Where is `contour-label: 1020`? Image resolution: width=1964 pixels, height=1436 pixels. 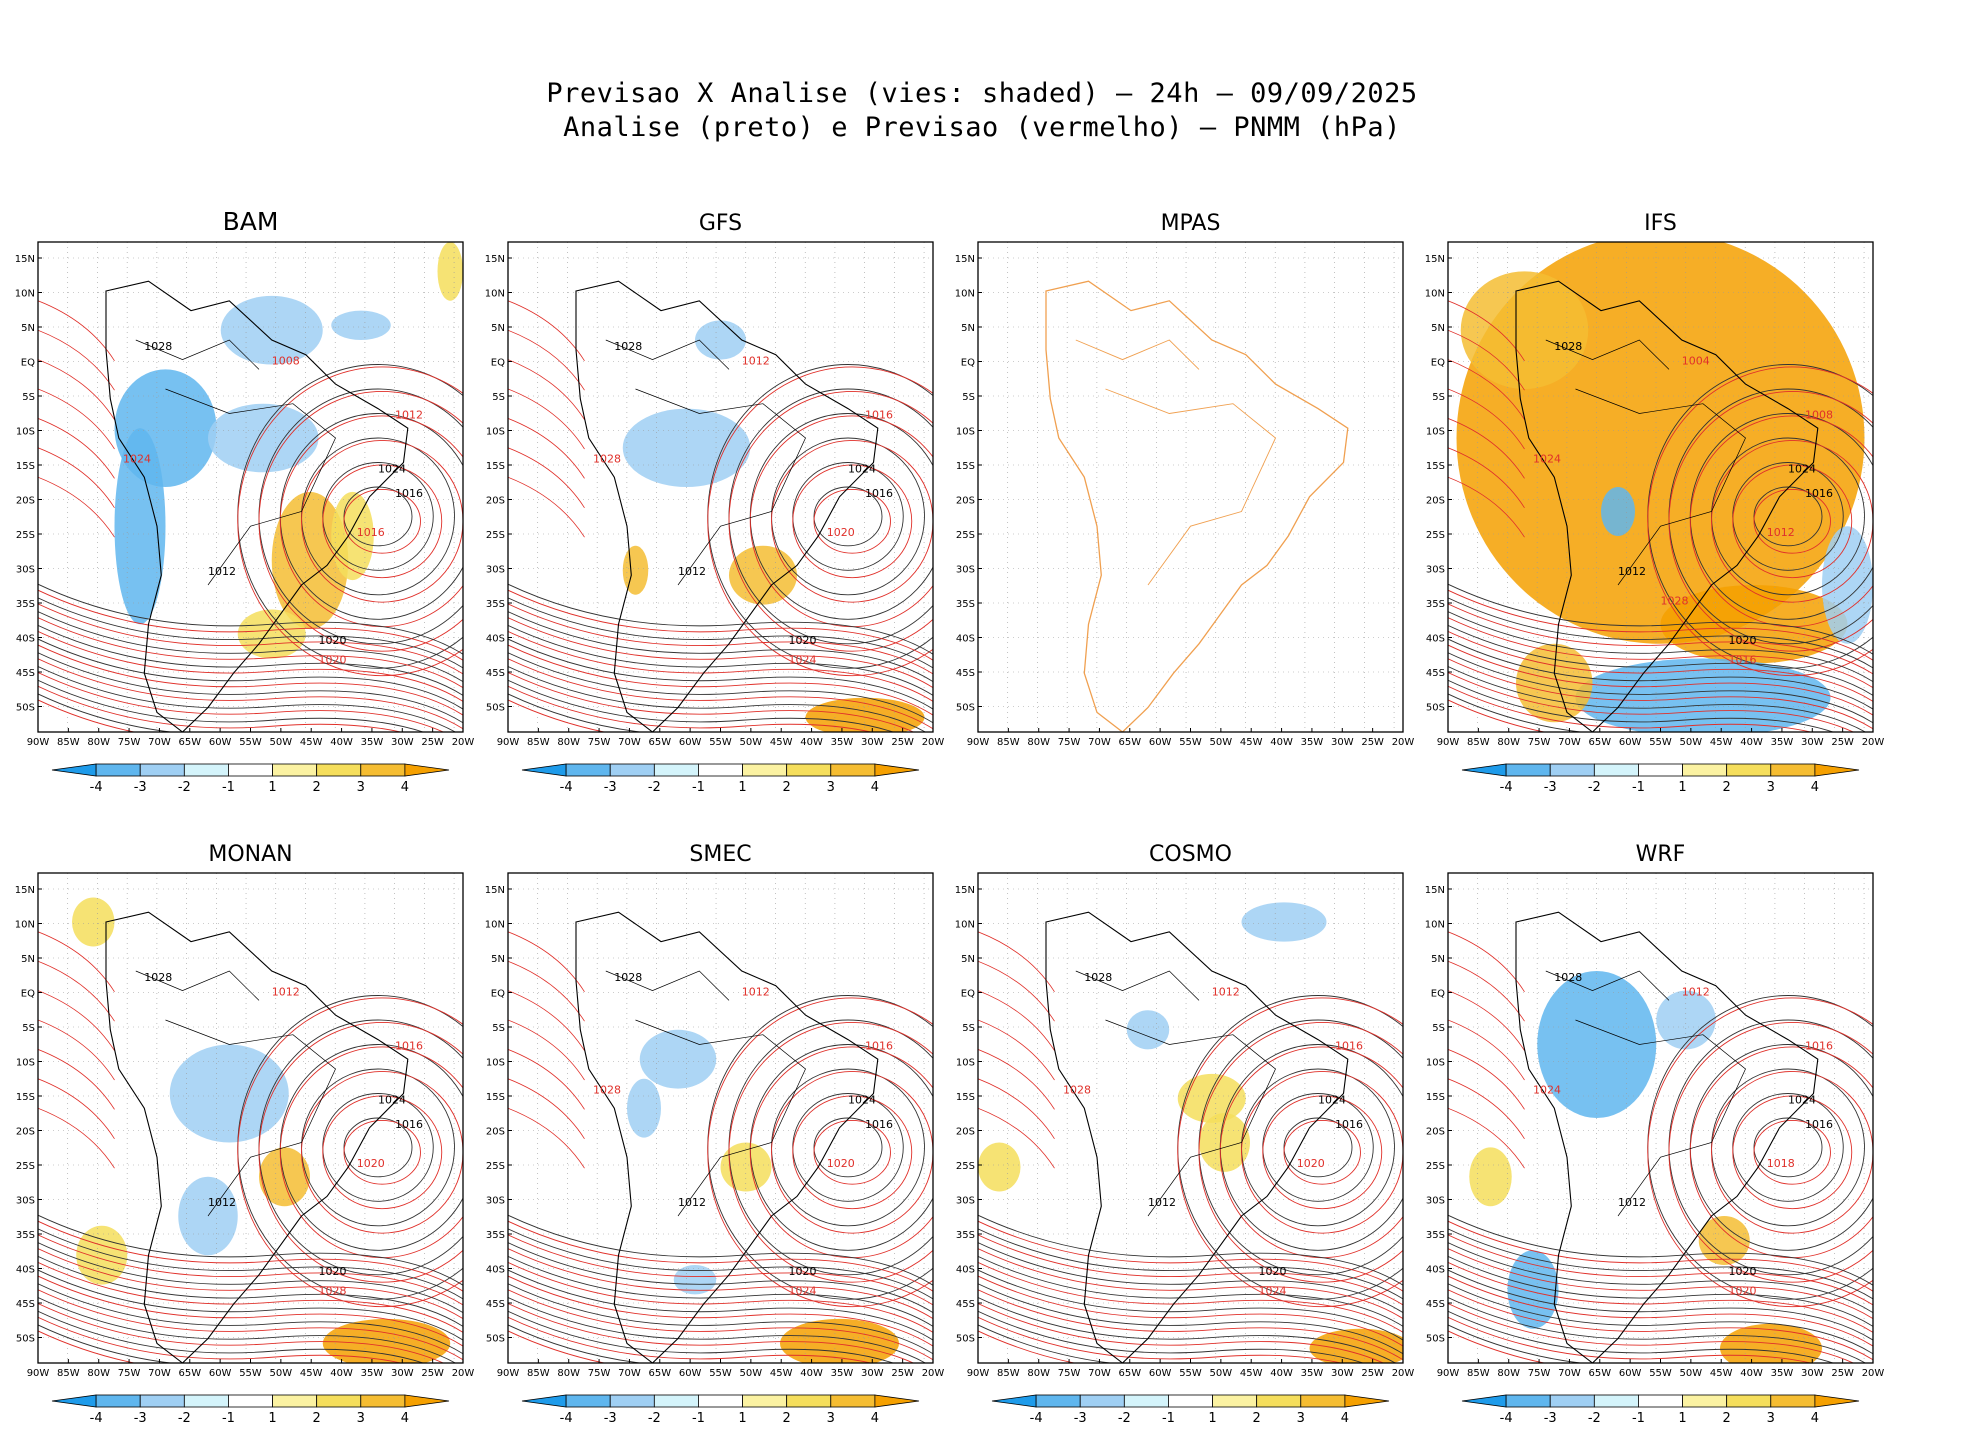 contour-label: 1020 is located at coordinates (333, 640).